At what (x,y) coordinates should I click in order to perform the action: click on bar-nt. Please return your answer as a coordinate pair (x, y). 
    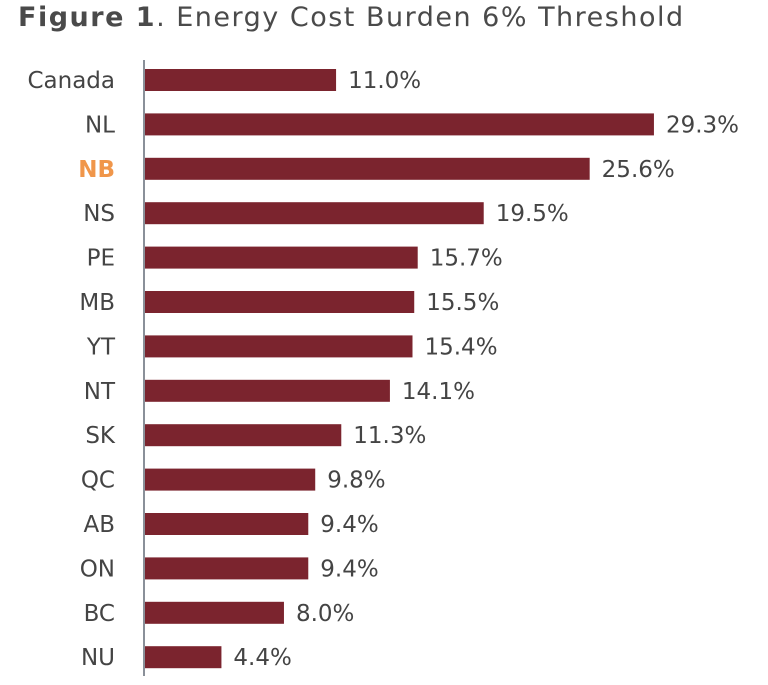
    Looking at the image, I should click on (267, 390).